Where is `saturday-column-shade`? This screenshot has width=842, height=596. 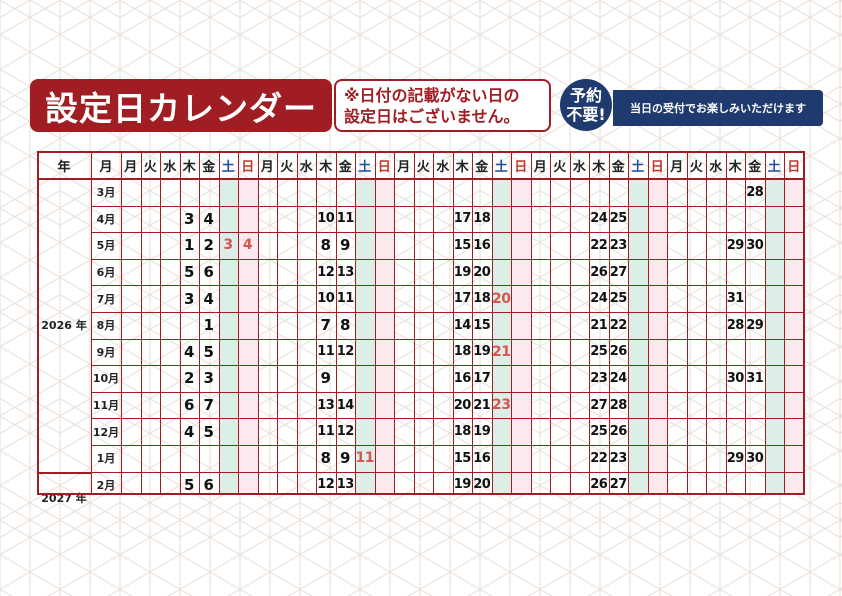 saturday-column-shade is located at coordinates (774, 337).